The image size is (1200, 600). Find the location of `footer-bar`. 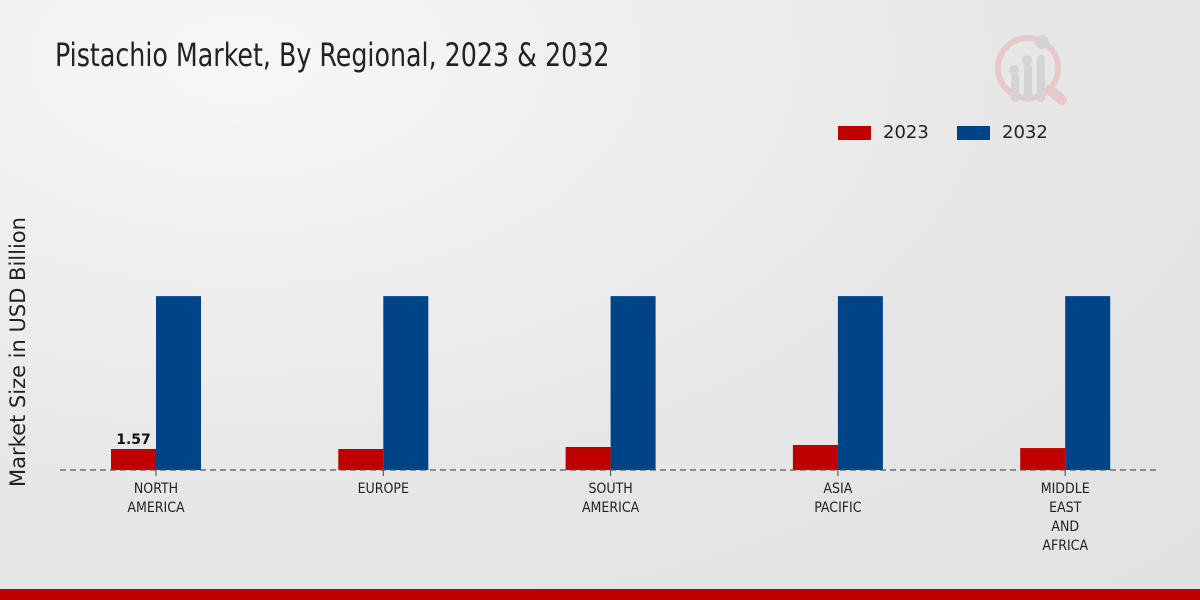

footer-bar is located at coordinates (600, 594).